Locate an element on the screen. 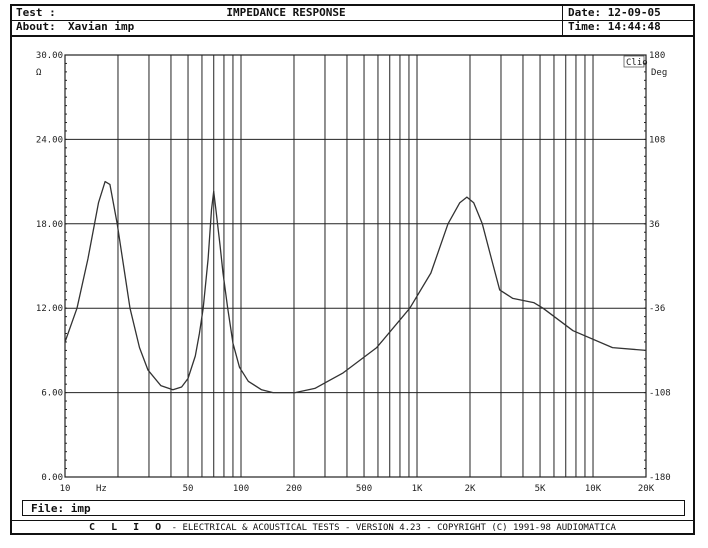  y2-tick-label: 108 is located at coordinates (657, 140).